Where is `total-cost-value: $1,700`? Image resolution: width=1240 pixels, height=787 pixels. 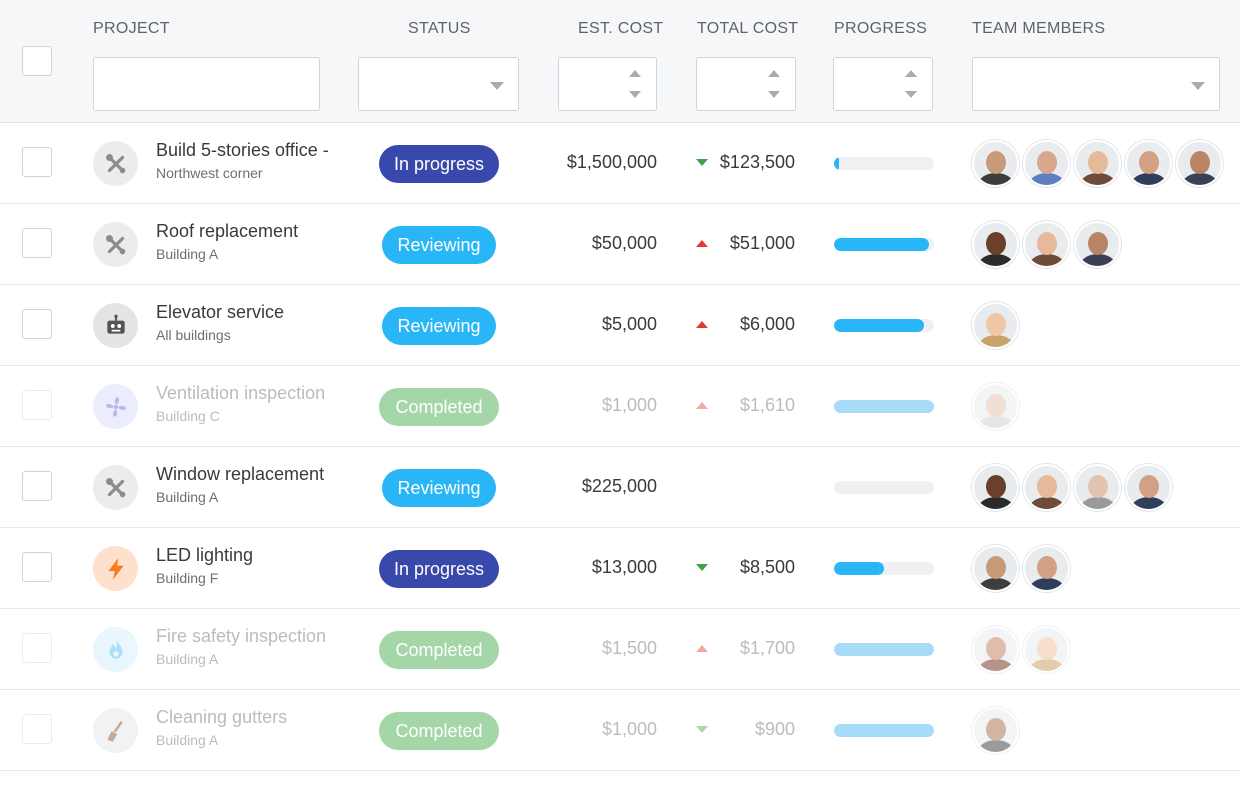
total-cost-value: $1,700 is located at coordinates (767, 648).